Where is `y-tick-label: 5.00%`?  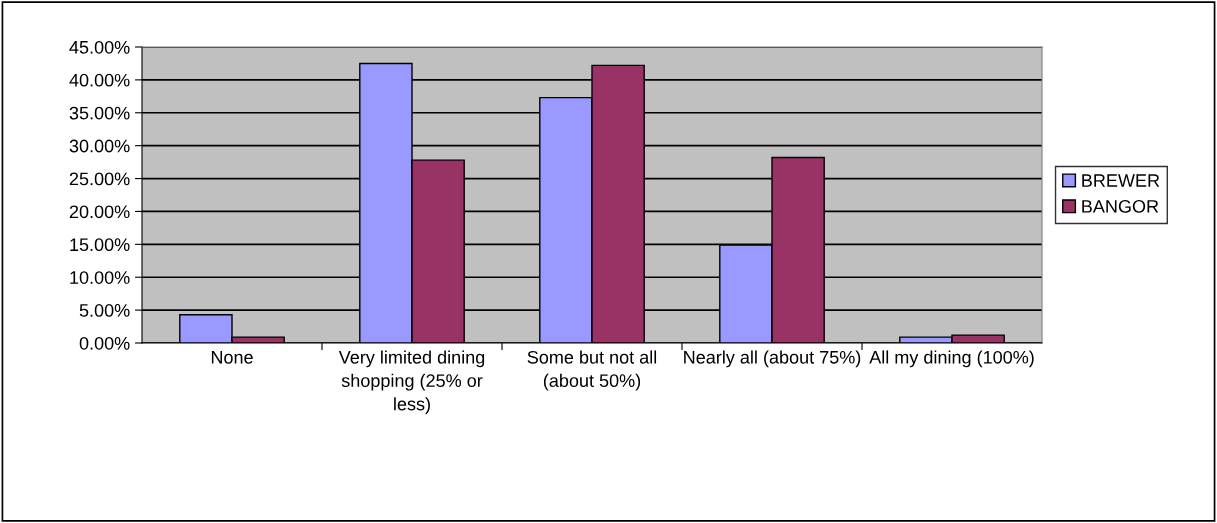 y-tick-label: 5.00% is located at coordinates (104, 310).